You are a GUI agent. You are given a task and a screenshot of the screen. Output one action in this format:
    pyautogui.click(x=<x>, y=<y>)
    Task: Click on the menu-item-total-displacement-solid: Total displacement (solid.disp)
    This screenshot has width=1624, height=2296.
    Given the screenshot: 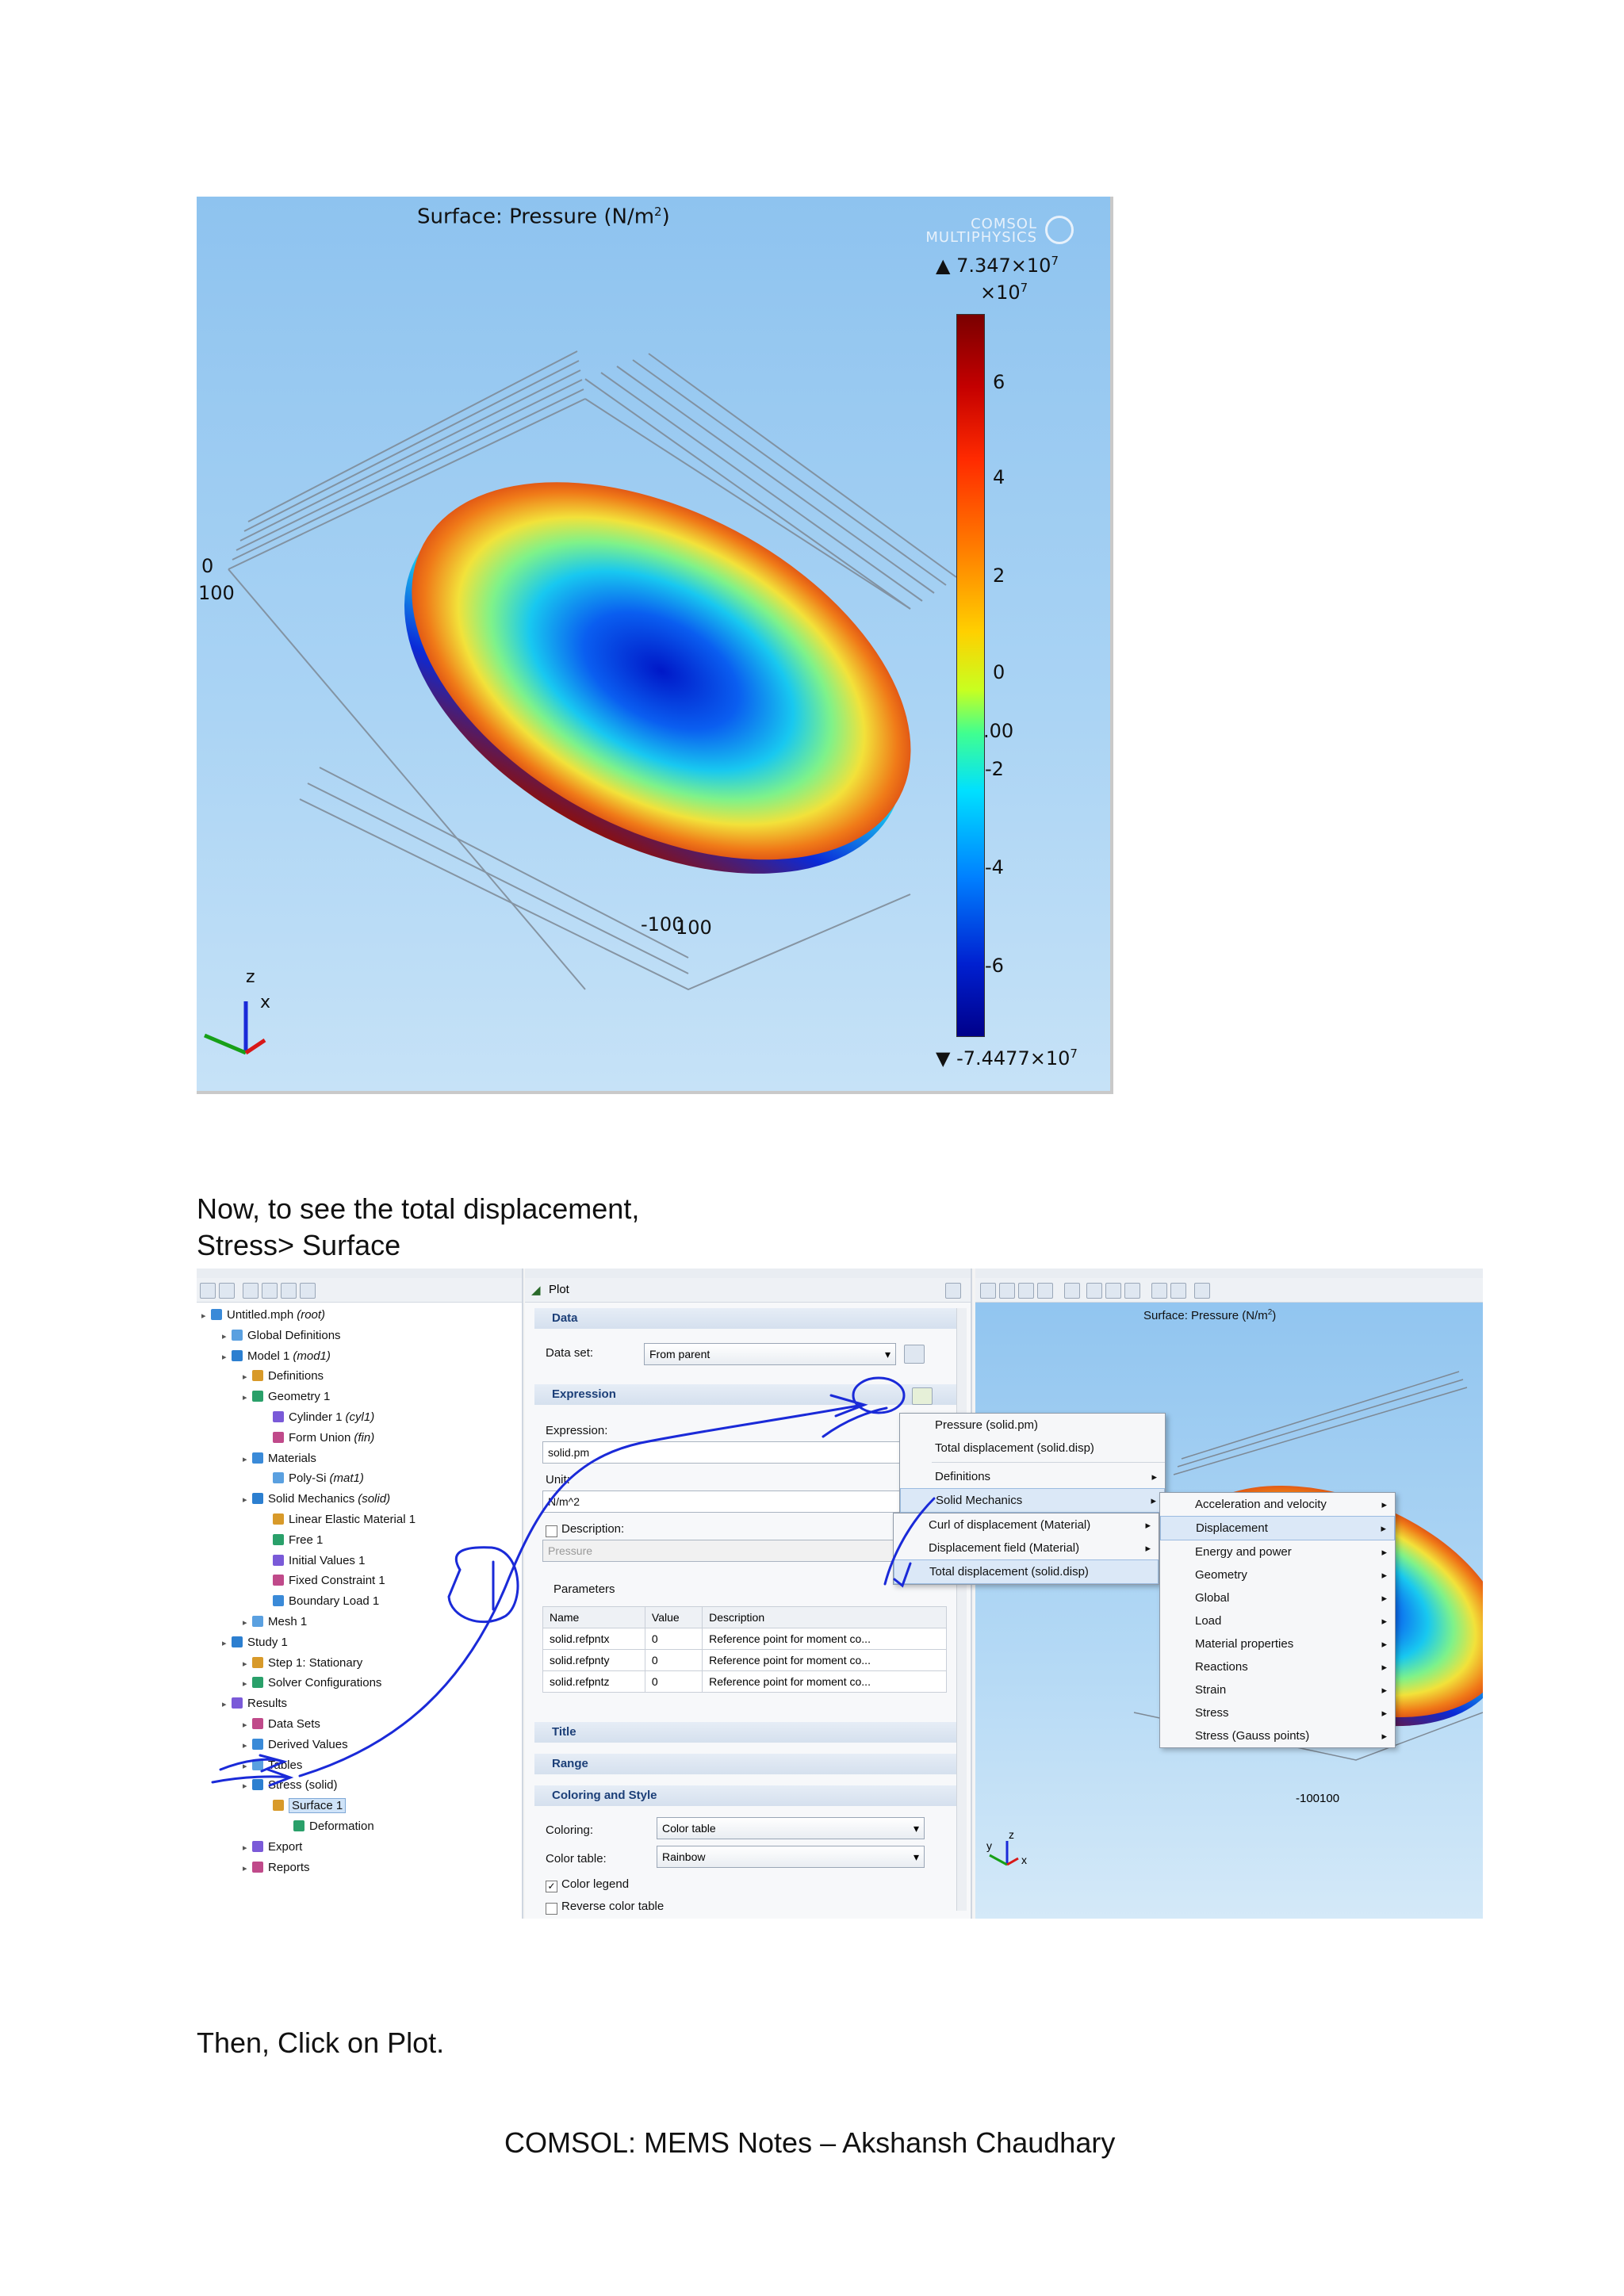 What is the action you would take?
    pyautogui.click(x=1026, y=1572)
    